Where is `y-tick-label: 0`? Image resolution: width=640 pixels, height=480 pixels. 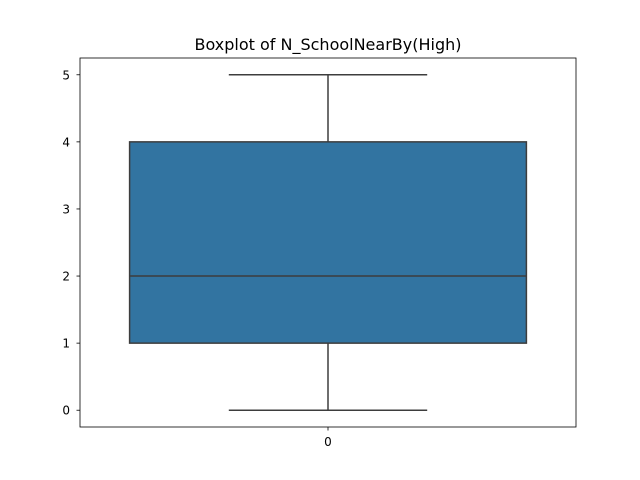 y-tick-label: 0 is located at coordinates (66, 411).